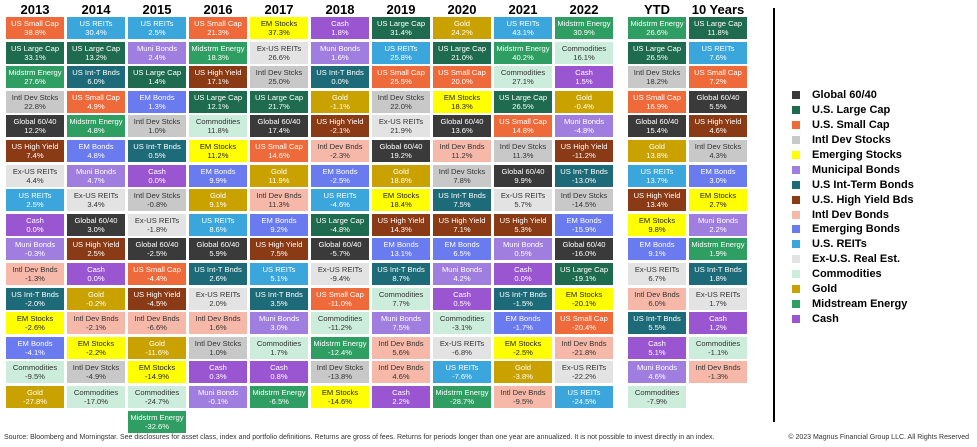 This screenshot has width=977, height=447. Describe the element at coordinates (523, 205) in the screenshot. I see `cell-return-value: 5.7%` at that location.